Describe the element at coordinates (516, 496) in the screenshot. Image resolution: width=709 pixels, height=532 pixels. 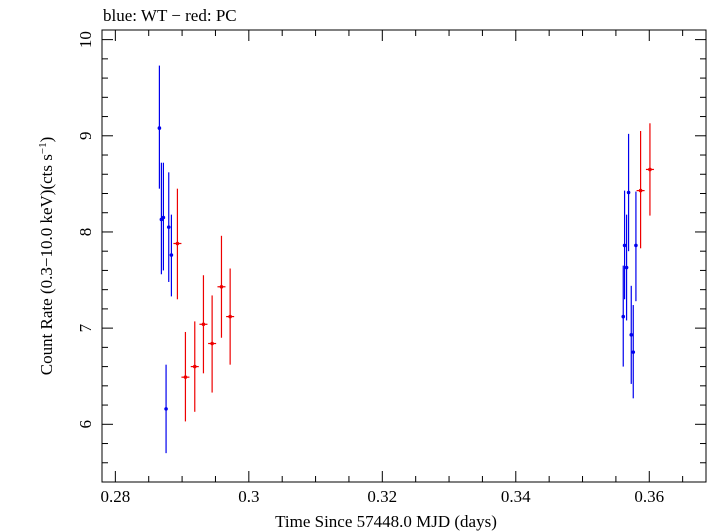
I see `x-tick-label: 0.34` at that location.